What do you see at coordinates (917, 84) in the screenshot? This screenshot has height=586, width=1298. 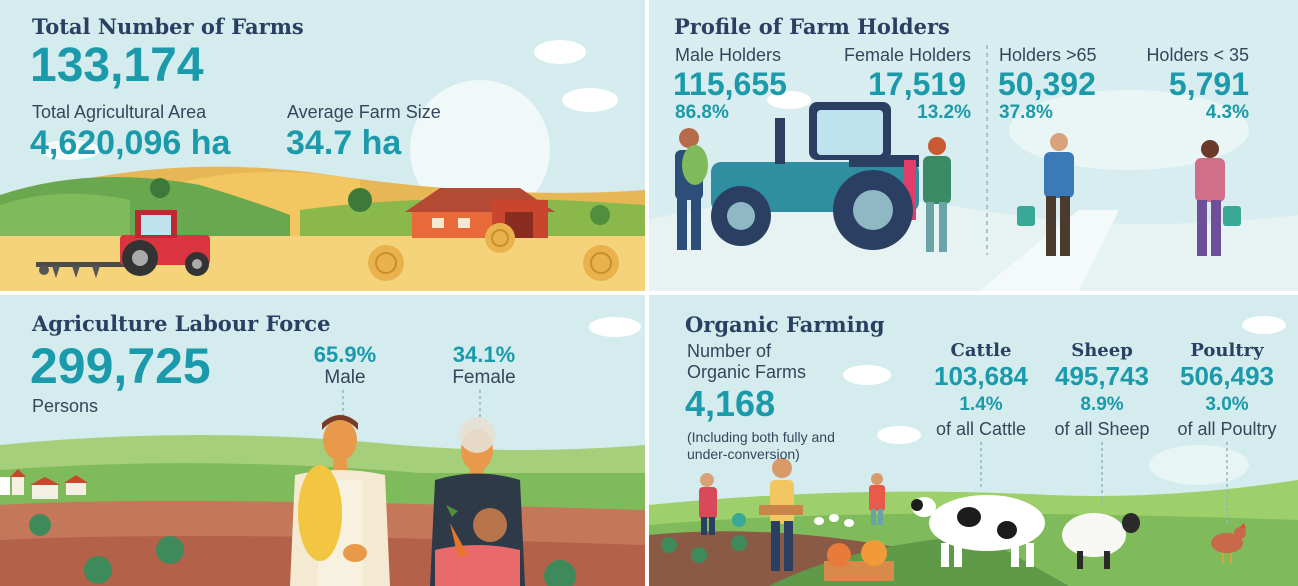 I see `female-holders-value: 17,519` at bounding box center [917, 84].